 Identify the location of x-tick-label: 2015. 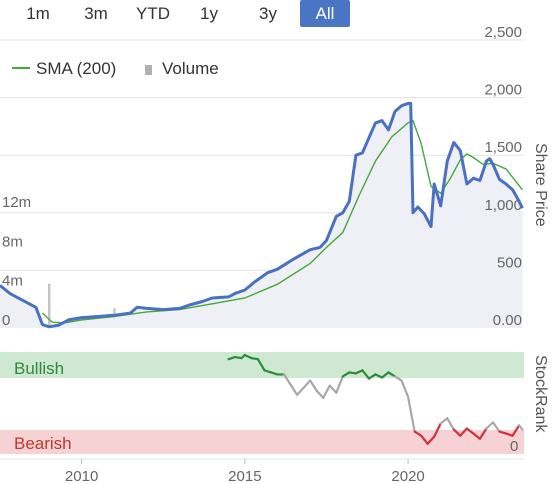
(244, 476).